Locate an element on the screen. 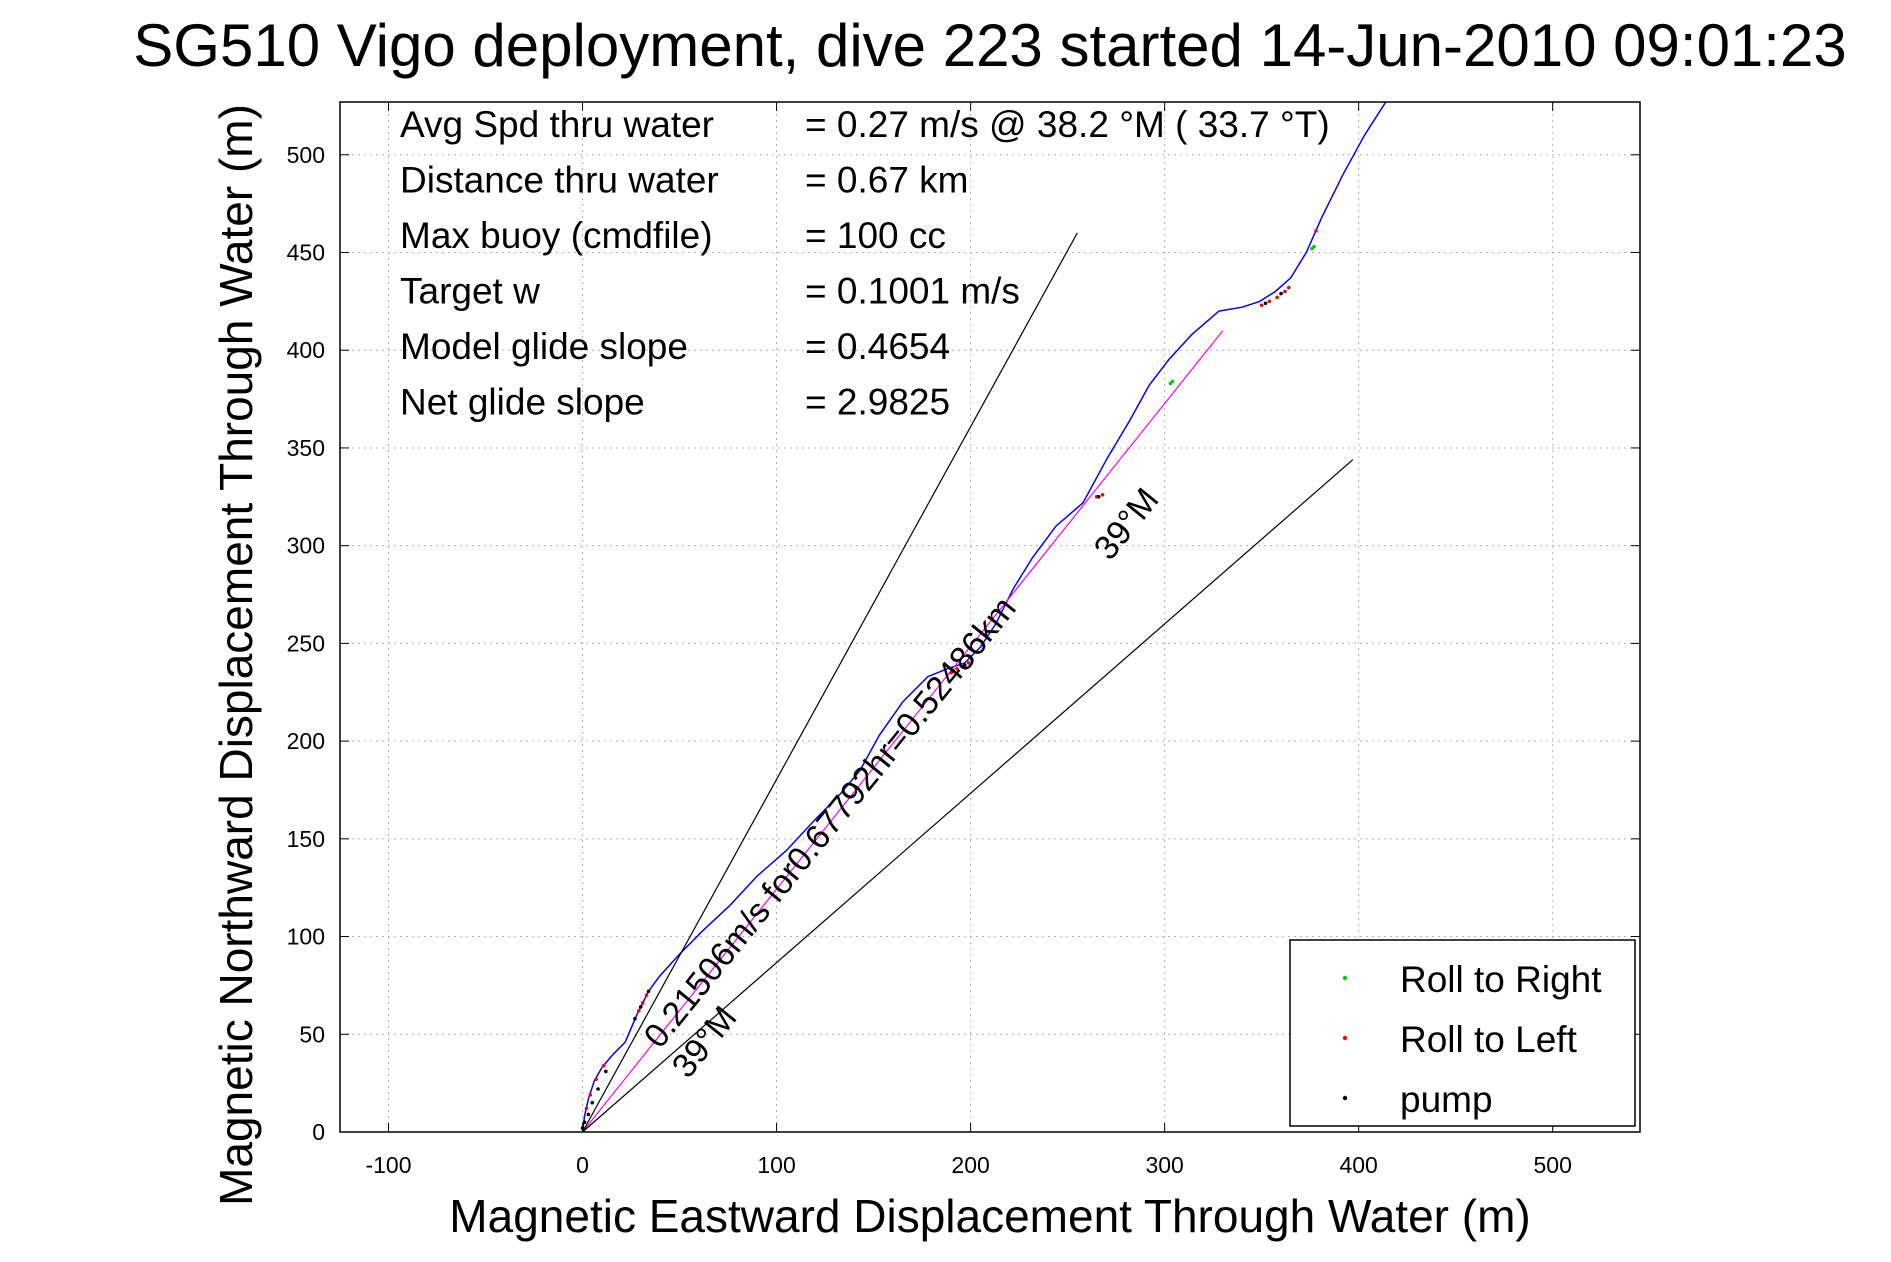 Image resolution: width=1891 pixels, height=1262 pixels. x-tick-label: 200 is located at coordinates (970, 1165).